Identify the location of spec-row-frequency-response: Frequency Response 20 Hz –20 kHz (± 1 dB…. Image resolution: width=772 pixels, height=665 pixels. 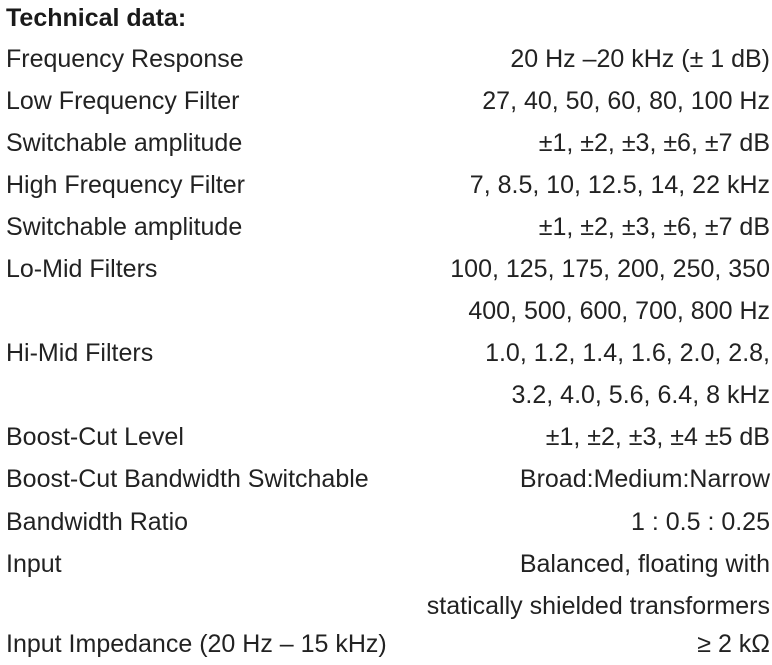
(386, 59).